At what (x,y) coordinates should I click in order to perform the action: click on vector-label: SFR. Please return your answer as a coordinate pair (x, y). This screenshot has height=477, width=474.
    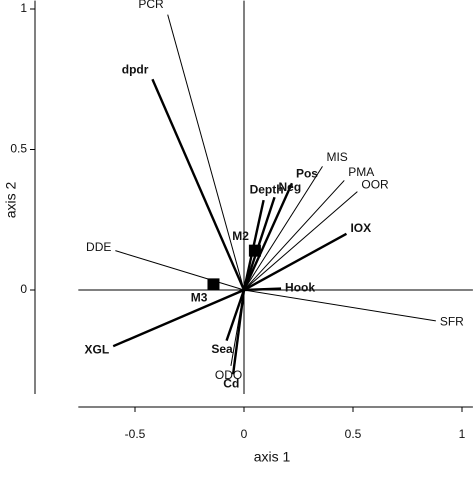
    Looking at the image, I should click on (452, 322).